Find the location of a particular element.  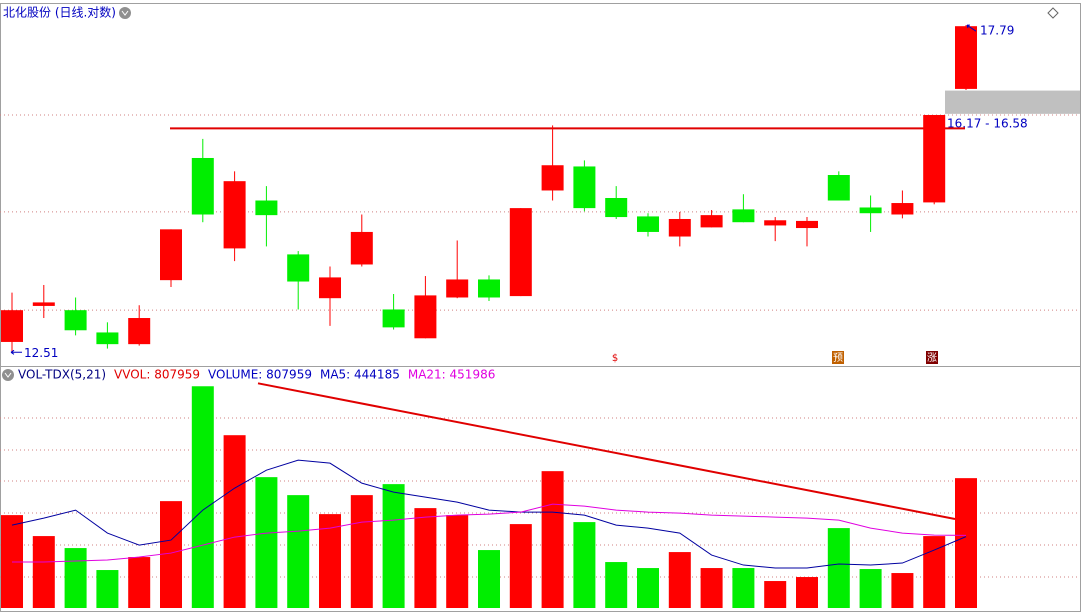

panel-title: VOL-TDX(5,21) is located at coordinates (62, 375).